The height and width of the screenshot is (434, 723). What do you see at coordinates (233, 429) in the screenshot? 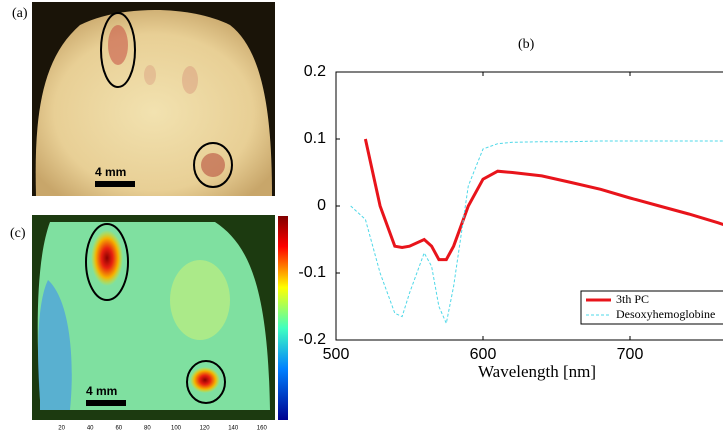
I see `image-tick-label: 140` at bounding box center [233, 429].